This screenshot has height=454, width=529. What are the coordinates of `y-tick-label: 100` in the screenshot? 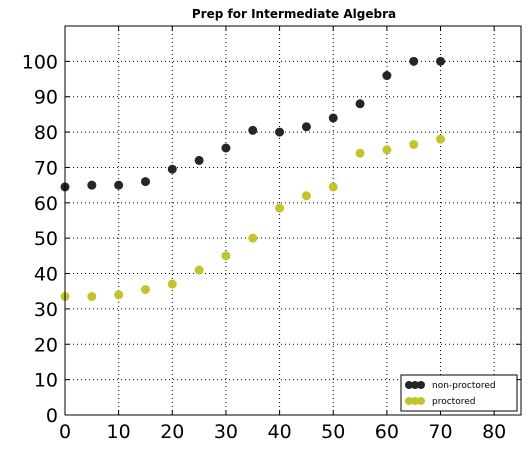 It's located at (40, 62).